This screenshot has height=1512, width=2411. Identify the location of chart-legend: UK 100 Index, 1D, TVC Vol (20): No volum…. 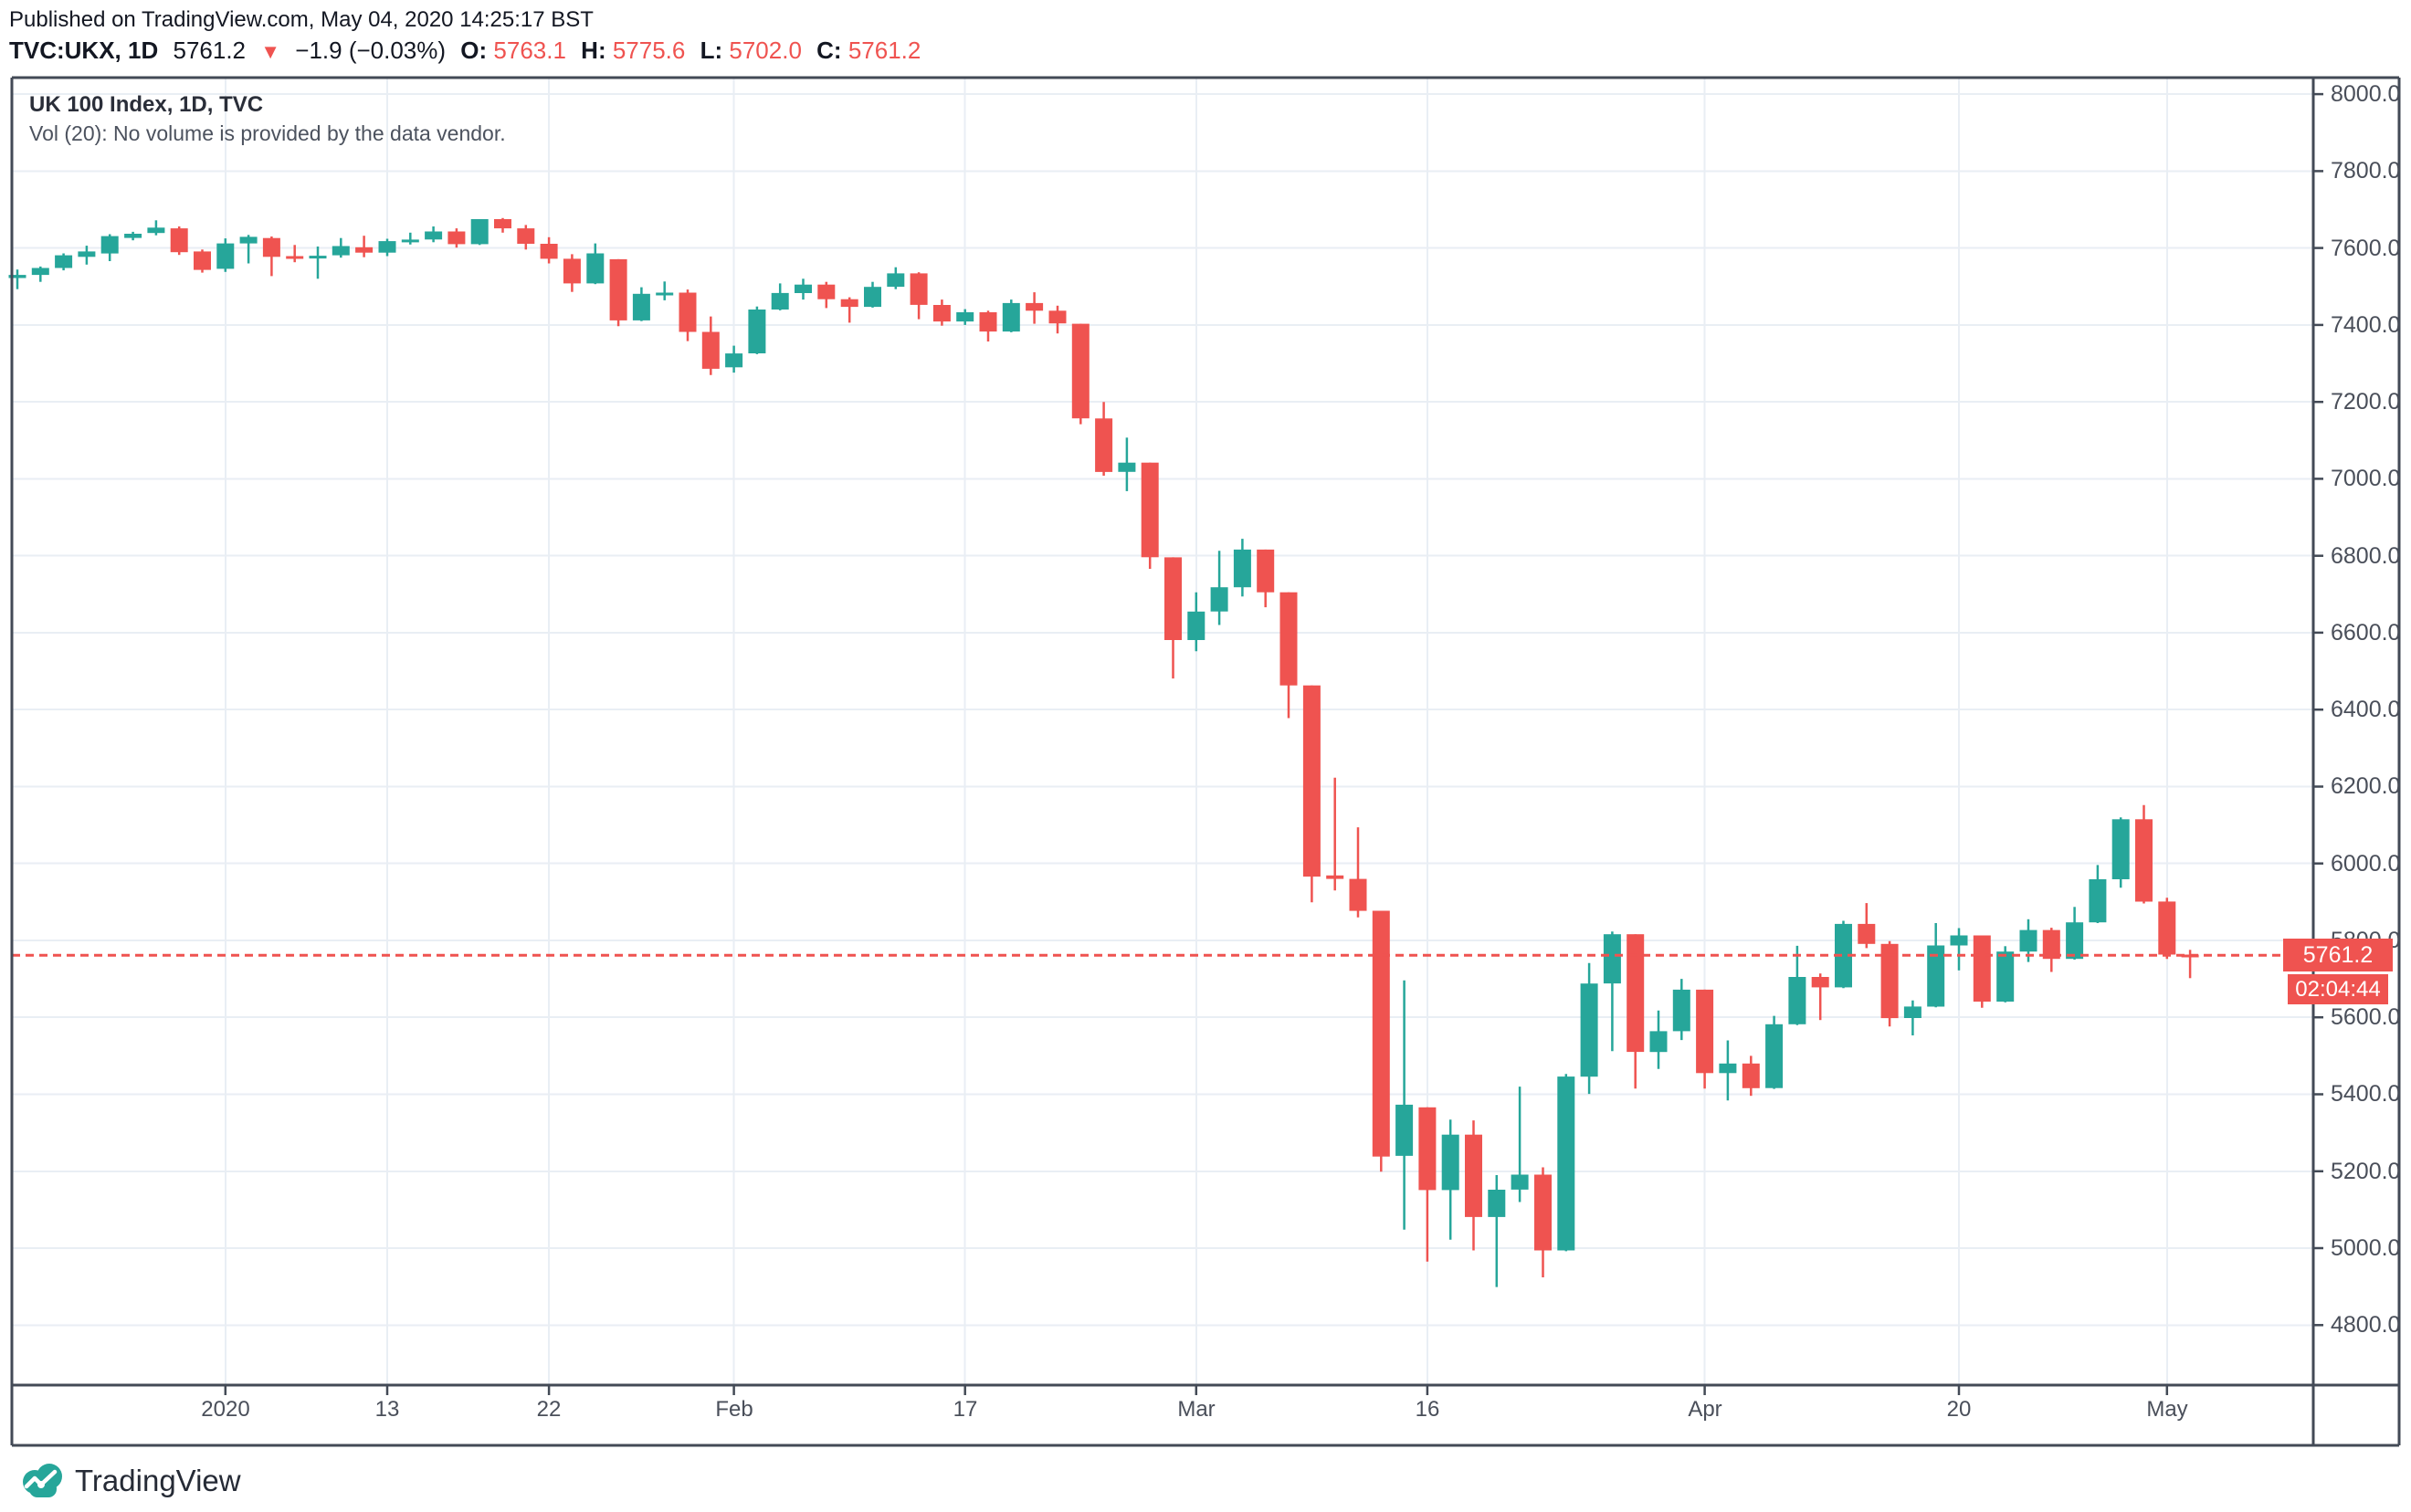
(267, 119).